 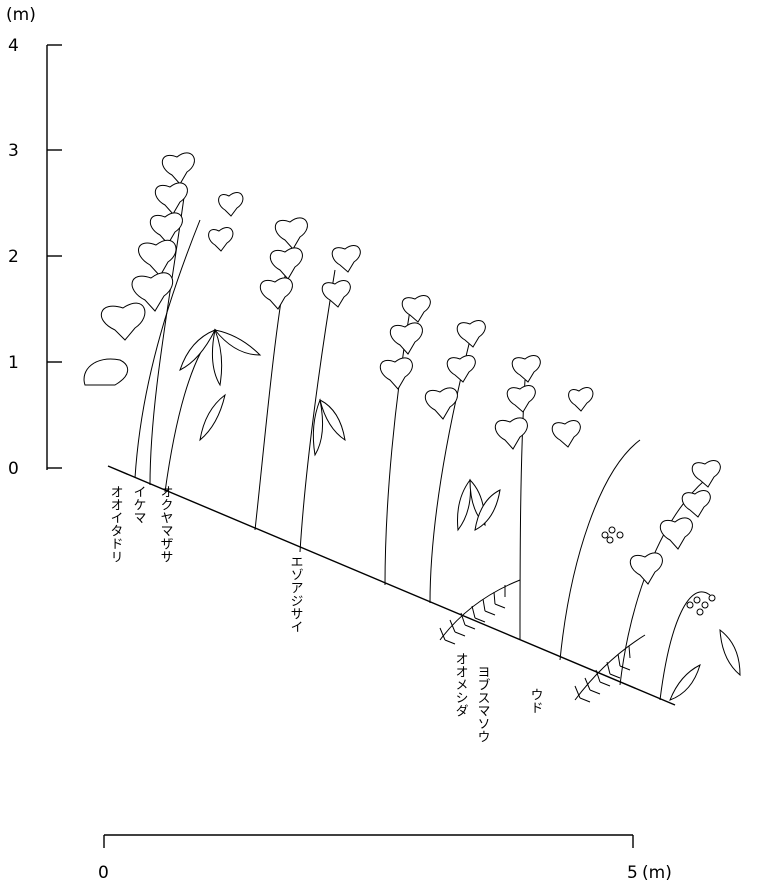 I want to click on species-label: イケマ, so click(x=138, y=504).